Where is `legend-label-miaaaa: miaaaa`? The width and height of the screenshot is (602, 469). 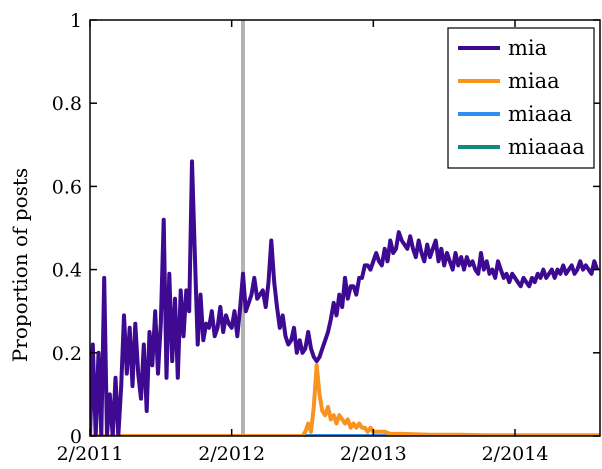
legend-label-miaaaa: miaaaa is located at coordinates (546, 147).